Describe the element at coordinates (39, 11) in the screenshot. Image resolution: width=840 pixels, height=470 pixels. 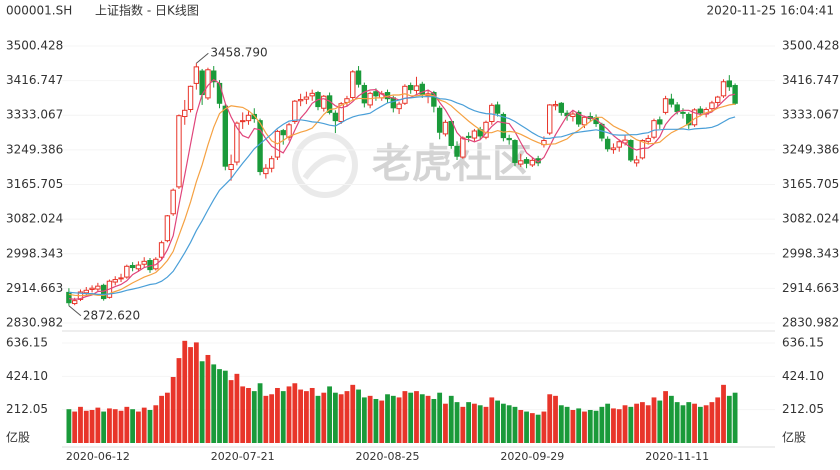
I see `symbol: 000001.SH` at that location.